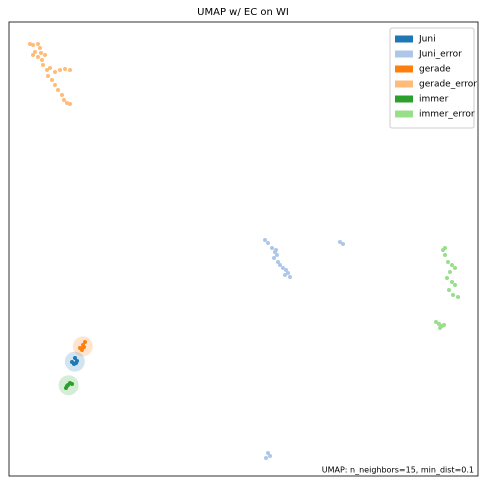  I want to click on legend-label: gerade, so click(435, 70).